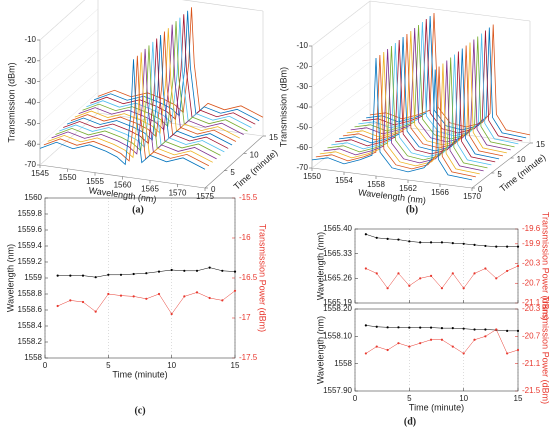 The height and width of the screenshot is (431, 550). What do you see at coordinates (531, 390) in the screenshot?
I see `y2-tick-label: -21.5` at bounding box center [531, 390].